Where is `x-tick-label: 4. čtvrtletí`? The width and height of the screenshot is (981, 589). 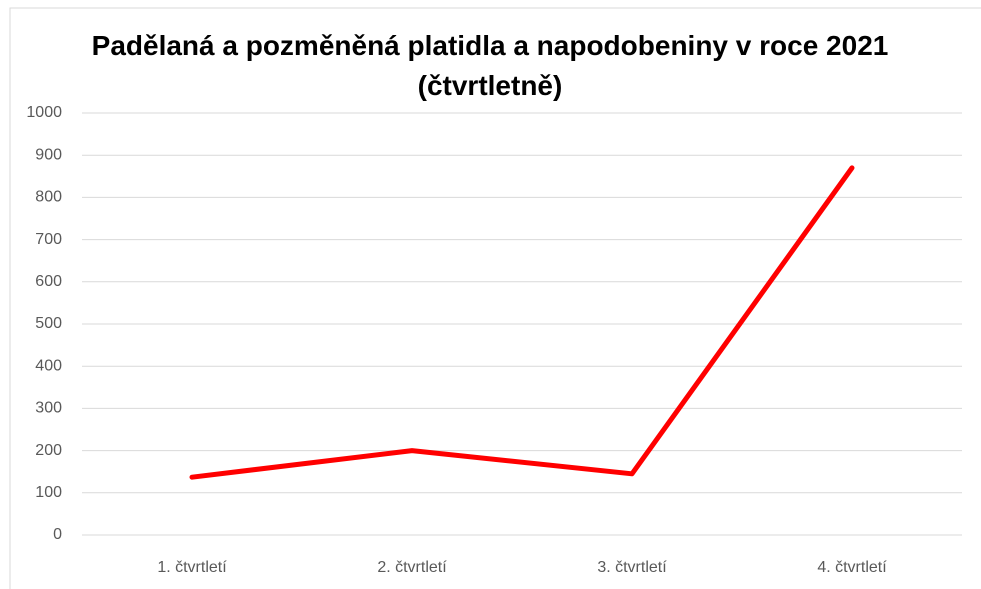 x-tick-label: 4. čtvrtletí is located at coordinates (852, 567).